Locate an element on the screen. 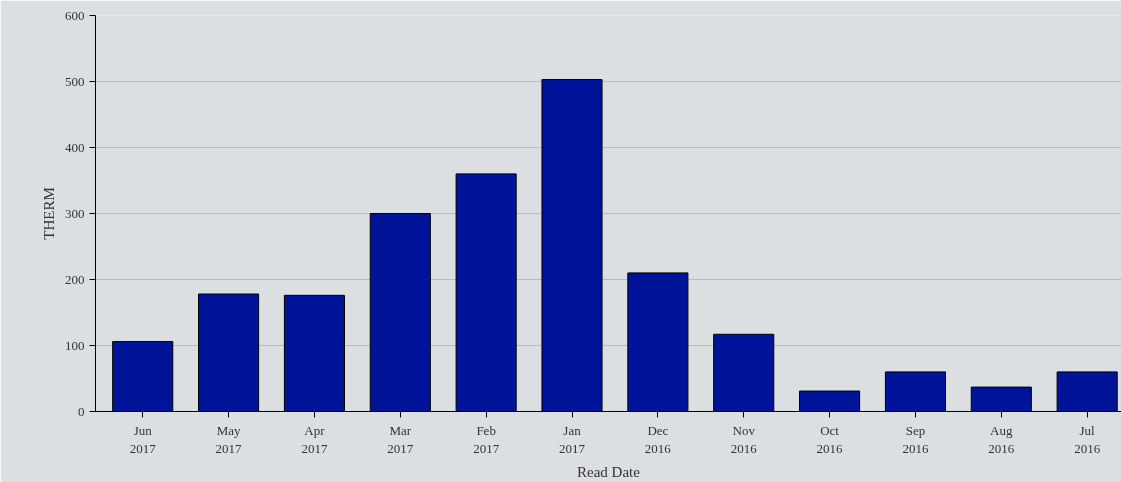 The height and width of the screenshot is (482, 1121). y-tick-label: 100 is located at coordinates (75, 345).